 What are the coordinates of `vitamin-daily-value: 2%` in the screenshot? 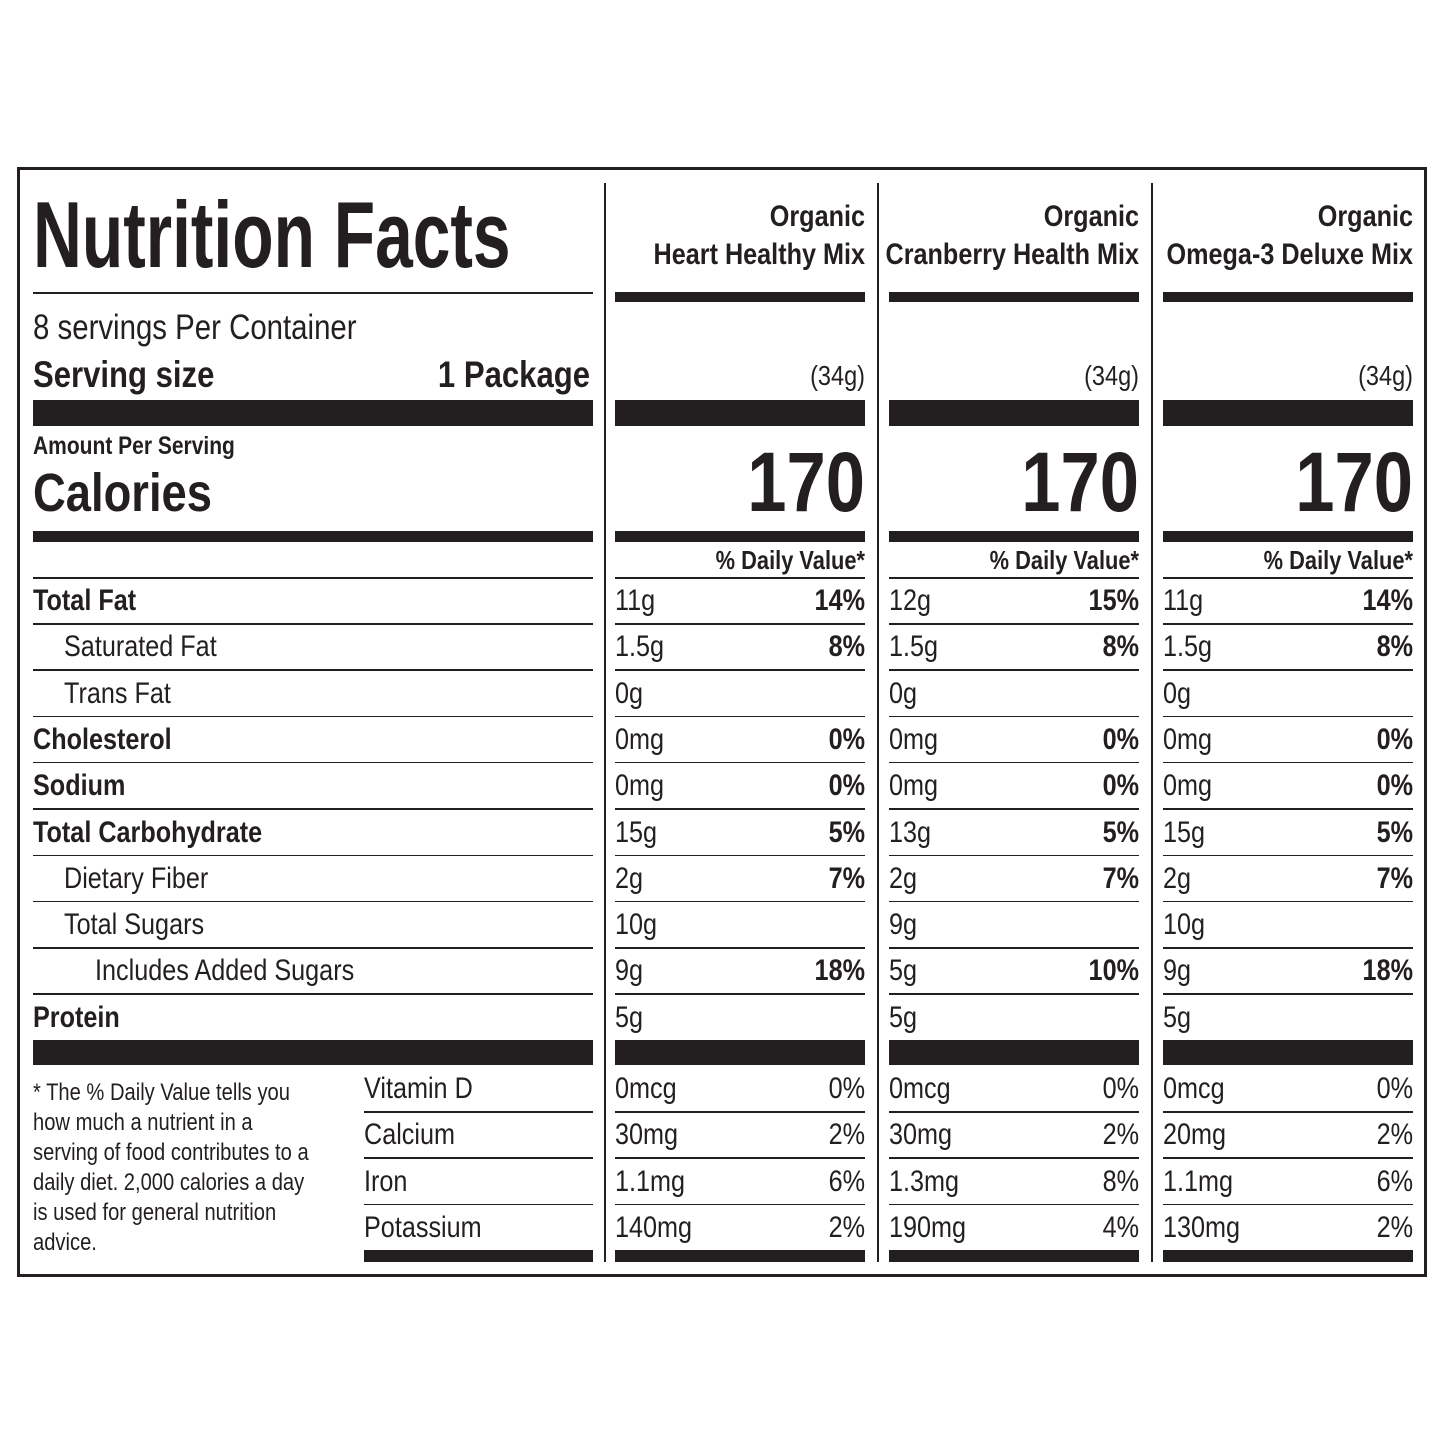 It's located at (1120, 1135).